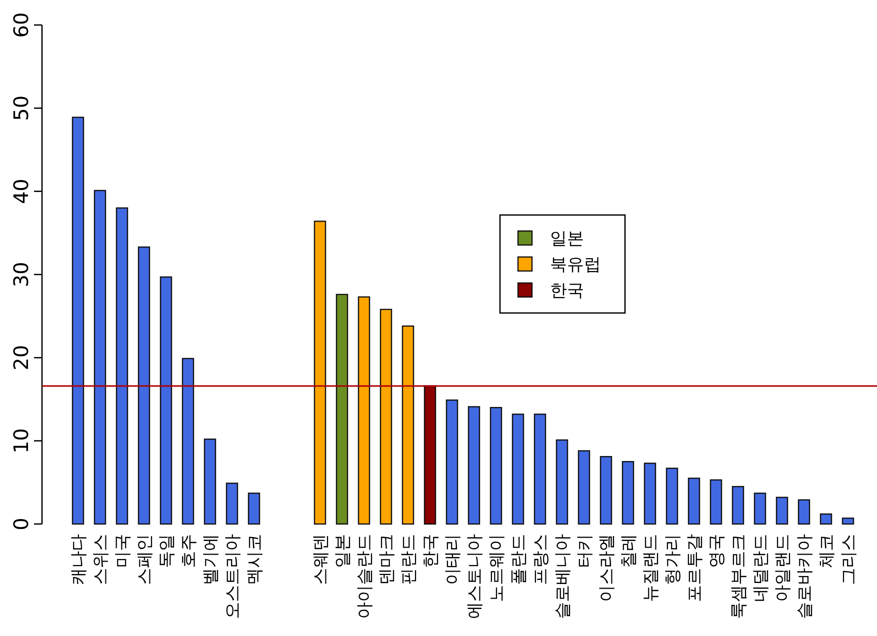 This screenshot has height=636, width=877. I want to click on x-tick-label: 룩셈부르크, so click(739, 576).